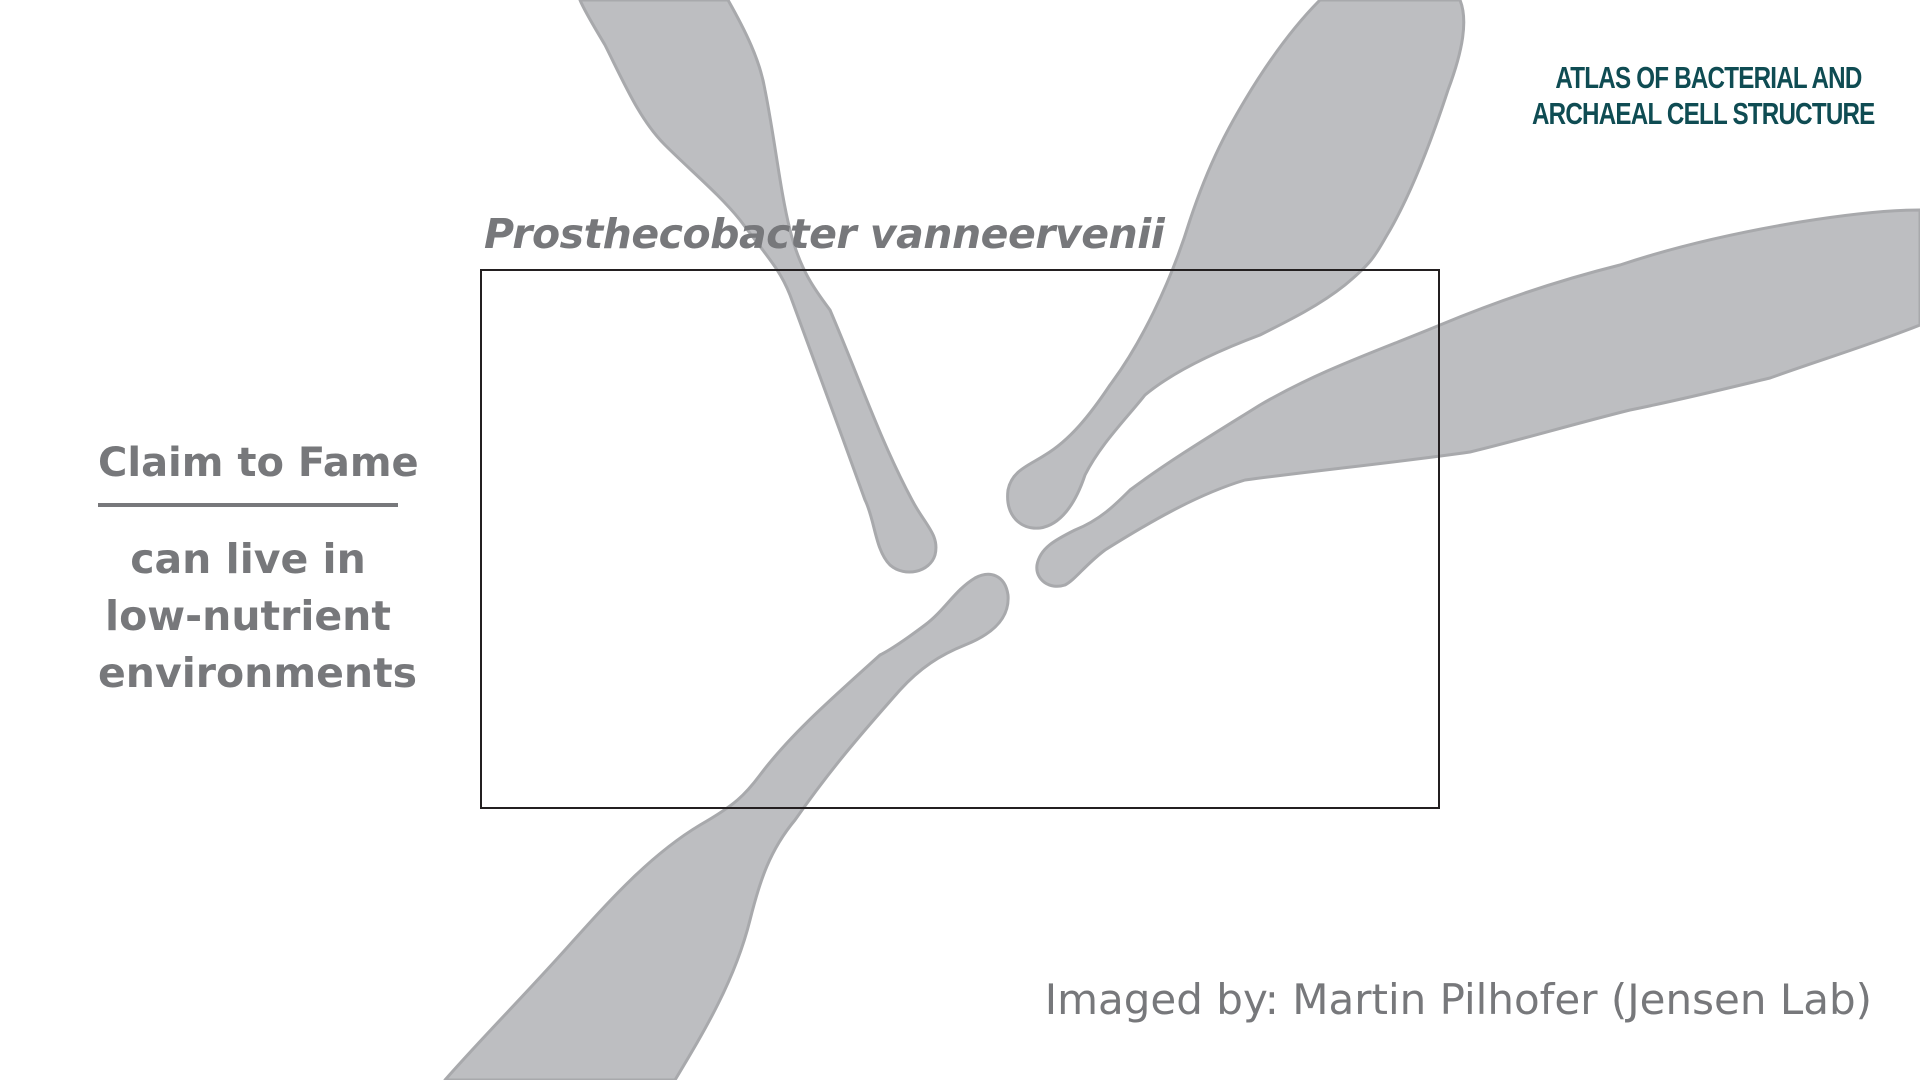  Describe the element at coordinates (1236, 265) in the screenshot. I see `cell-top-right` at that location.